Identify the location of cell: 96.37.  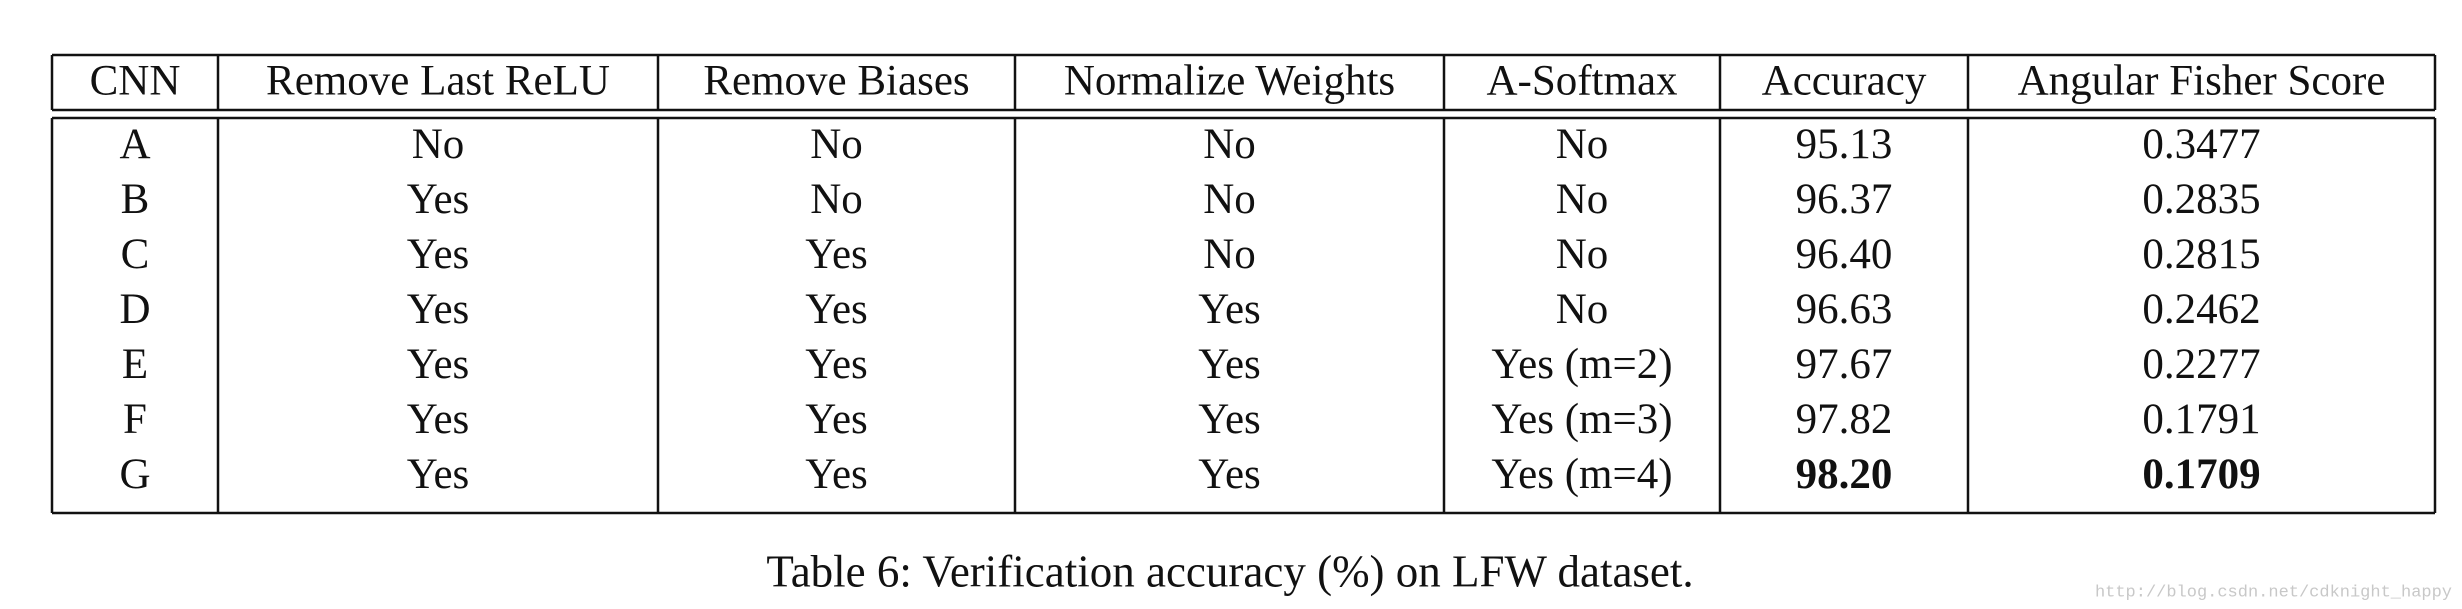
(1844, 199).